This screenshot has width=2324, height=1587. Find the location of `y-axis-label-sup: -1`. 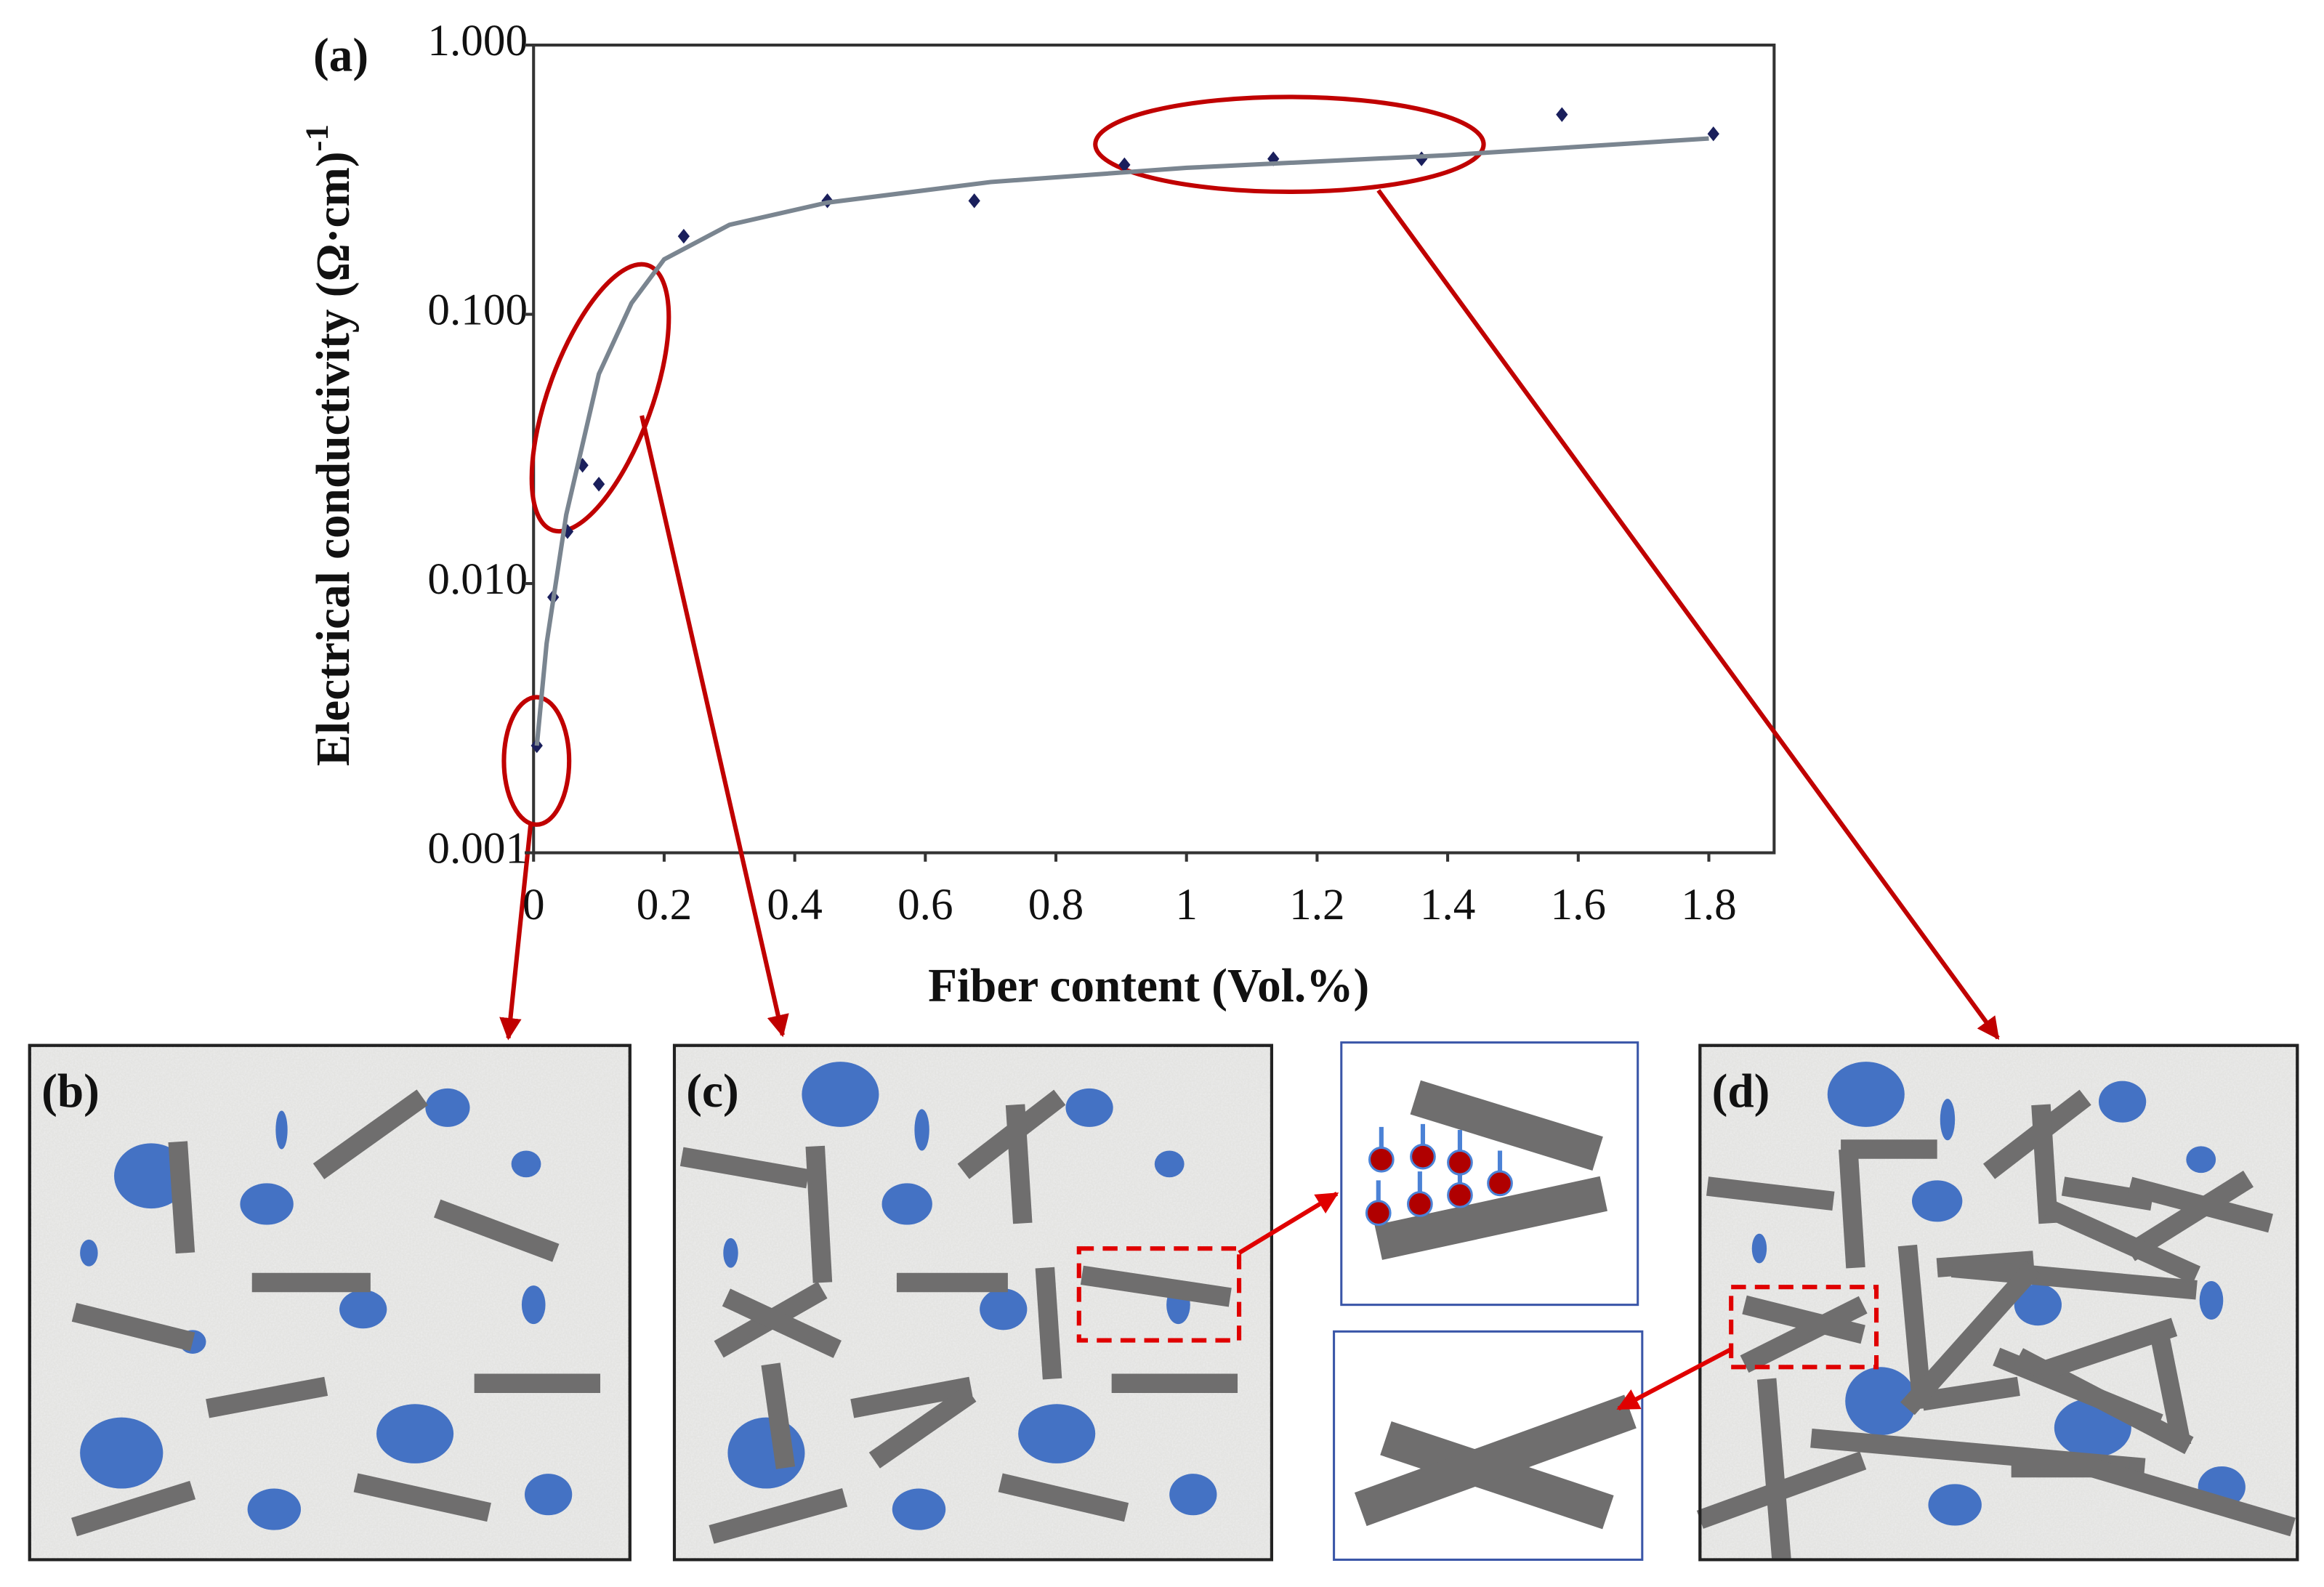

y-axis-label-sup: -1 is located at coordinates (317, 137).